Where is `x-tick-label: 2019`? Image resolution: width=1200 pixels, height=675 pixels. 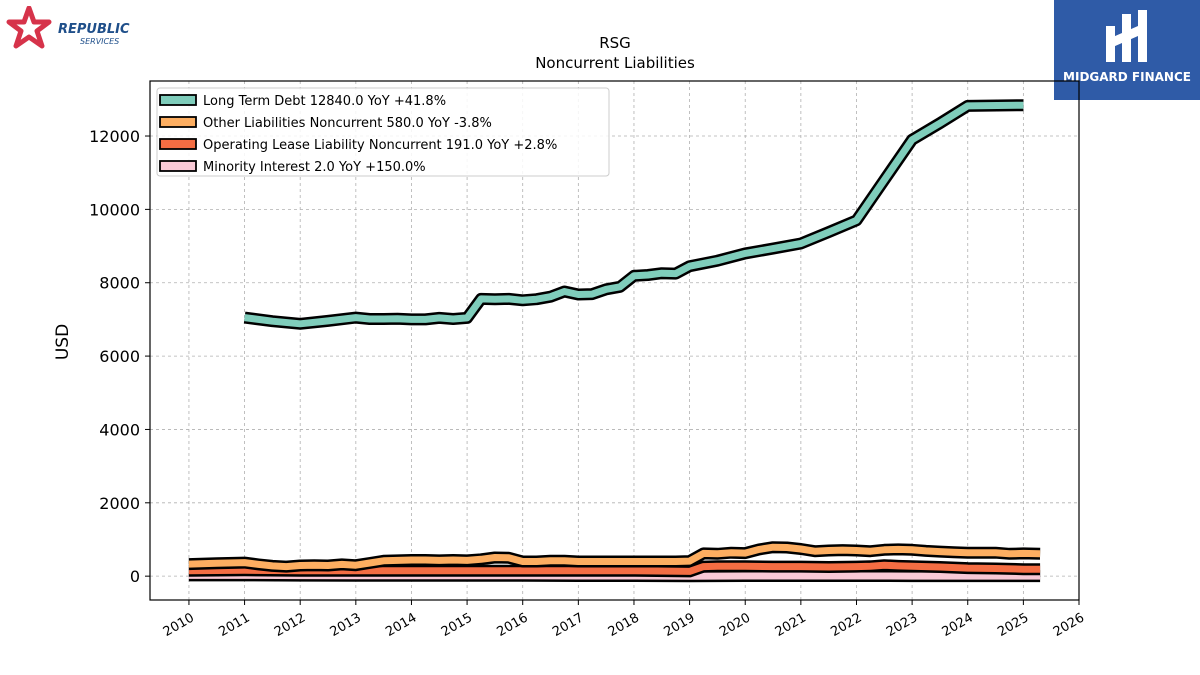 x-tick-label: 2019 is located at coordinates (679, 625).